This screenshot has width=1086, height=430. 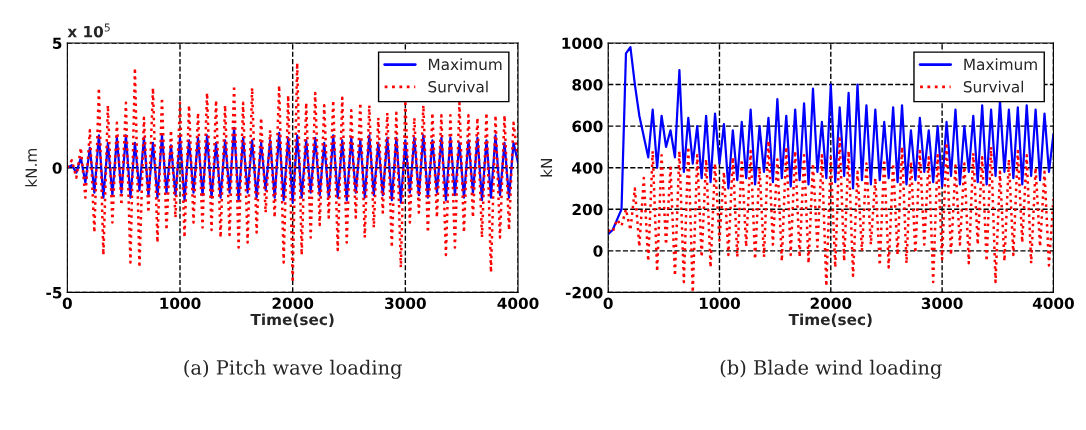 I want to click on y-tick-label: 800, so click(x=587, y=85).